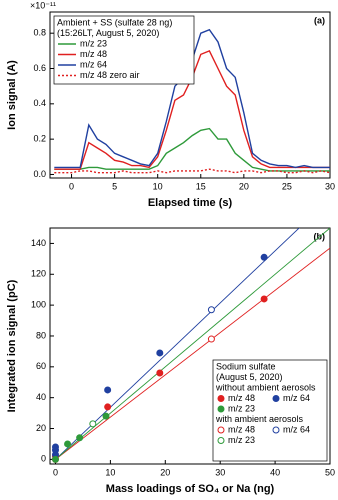 The height and width of the screenshot is (500, 338). I want to click on y-tick-label: 0.2, so click(39, 139).